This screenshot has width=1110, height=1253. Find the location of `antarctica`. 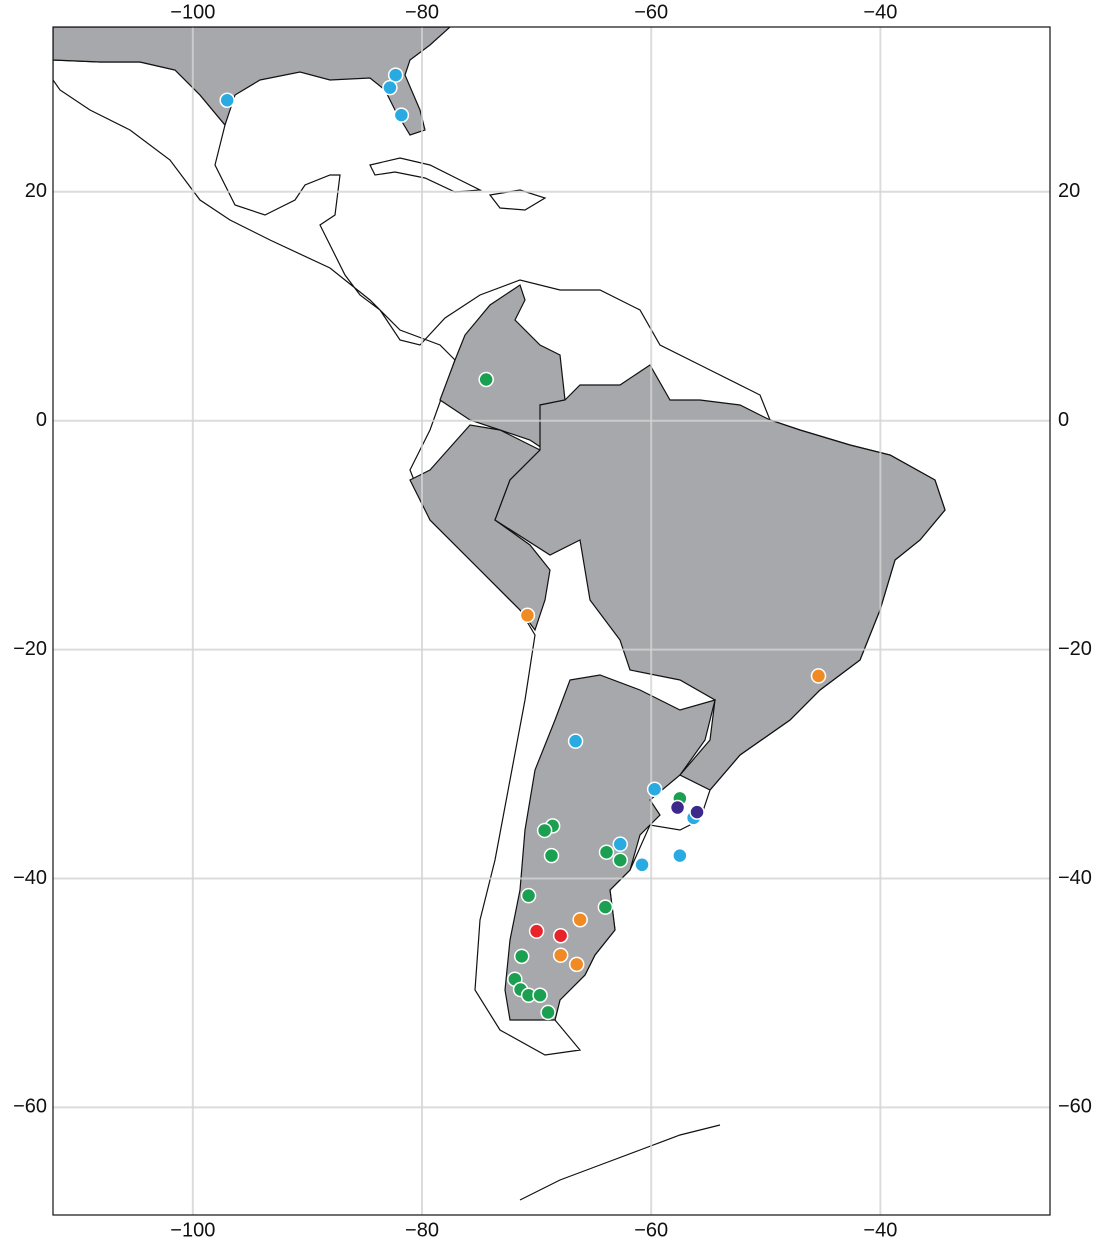

antarctica is located at coordinates (620, 1162).